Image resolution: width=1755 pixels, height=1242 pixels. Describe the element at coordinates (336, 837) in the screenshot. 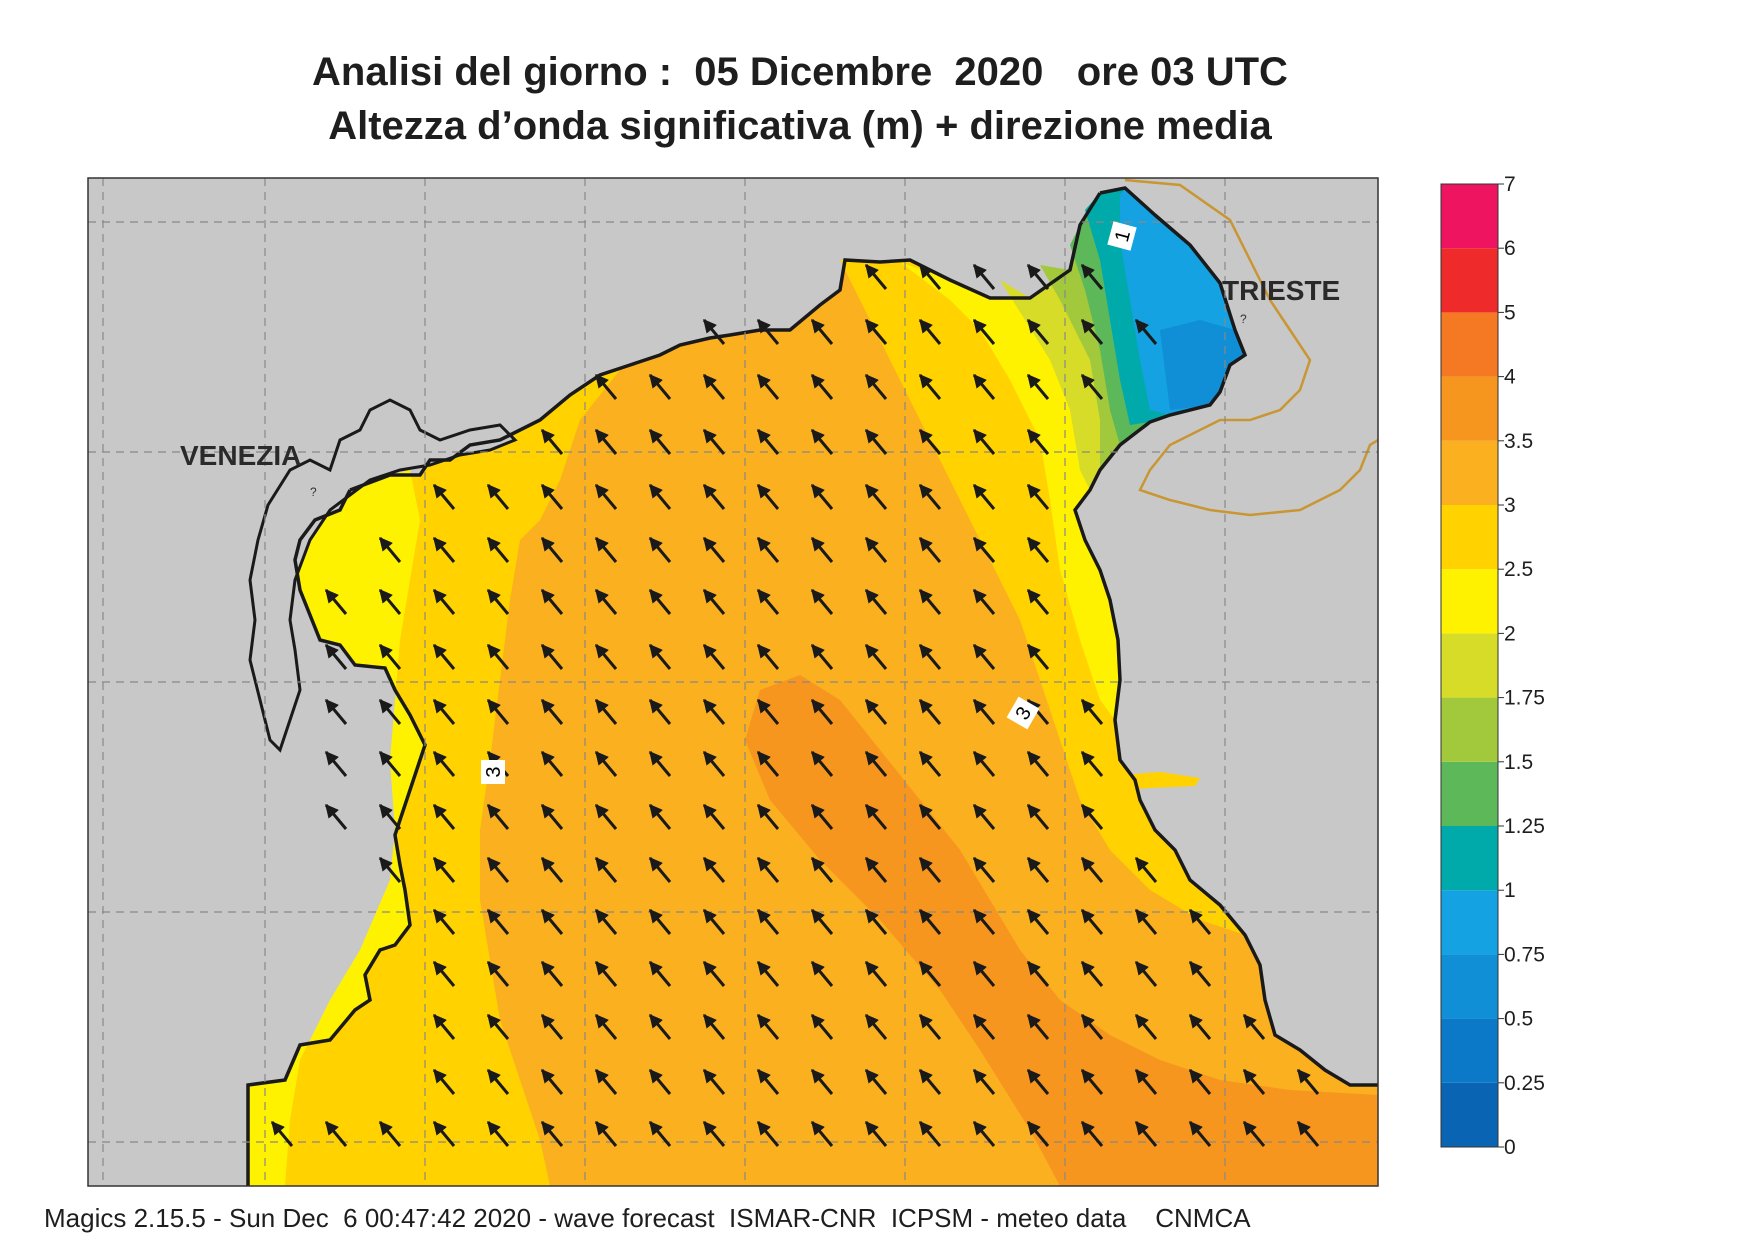

I see `west-coast` at that location.